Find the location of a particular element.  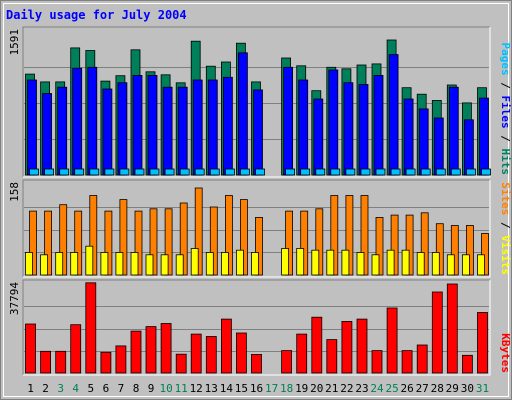

x-tick-label: 1 is located at coordinates (30, 388).